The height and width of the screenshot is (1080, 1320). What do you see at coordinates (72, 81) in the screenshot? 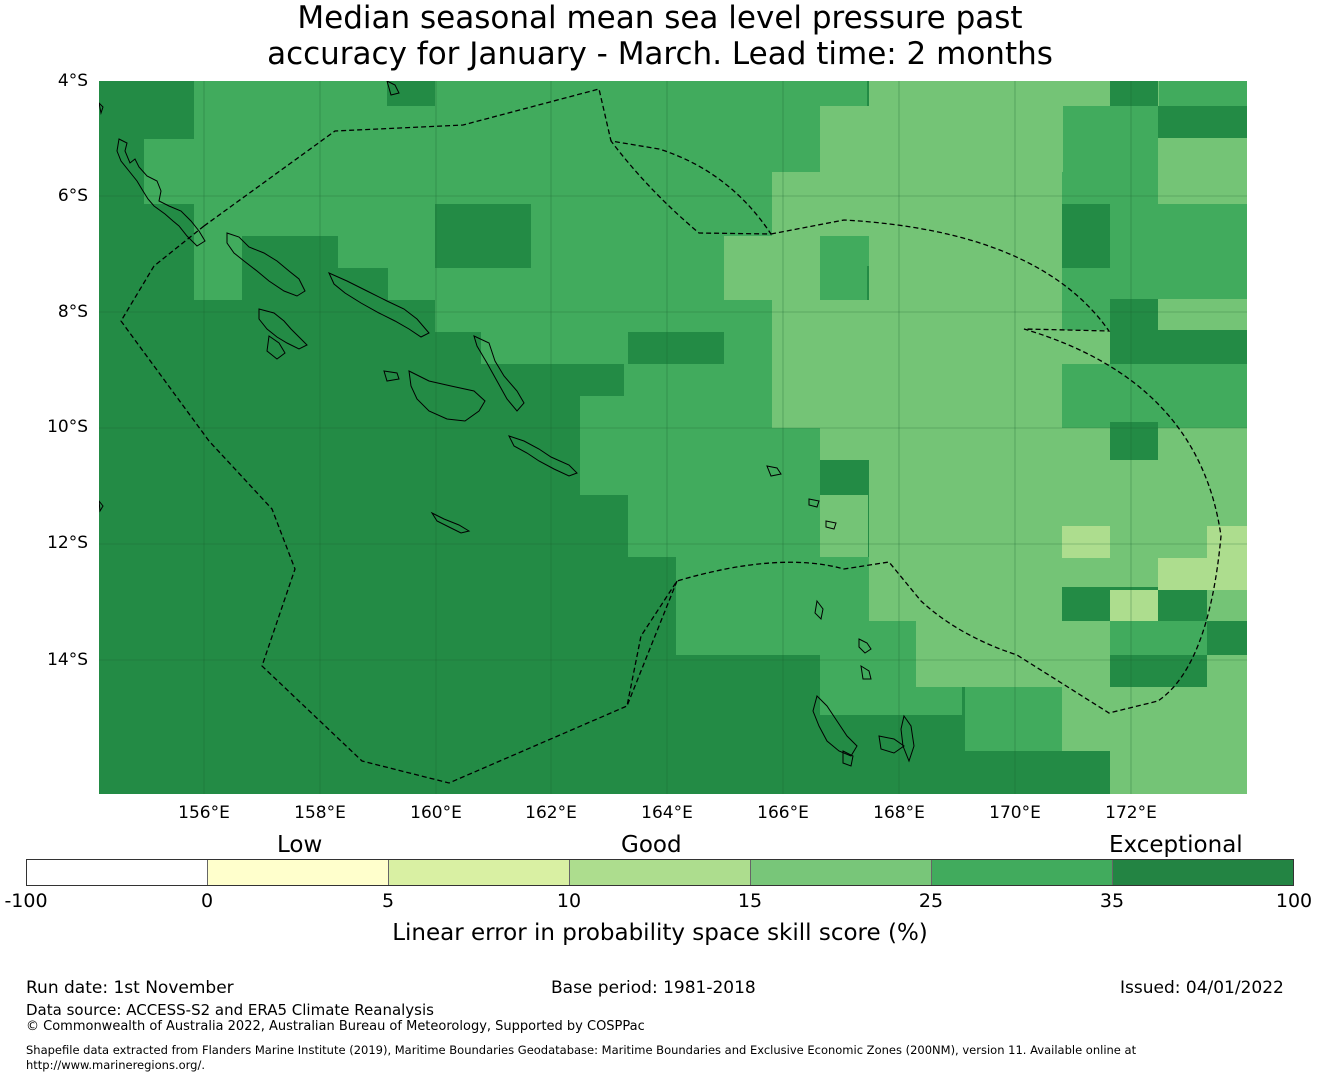
I see `lat-label-4s: 4°S` at bounding box center [72, 81].